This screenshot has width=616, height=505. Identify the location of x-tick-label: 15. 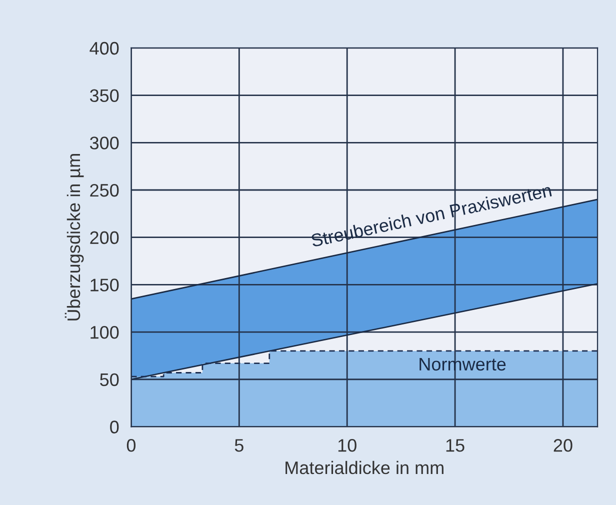
(455, 445).